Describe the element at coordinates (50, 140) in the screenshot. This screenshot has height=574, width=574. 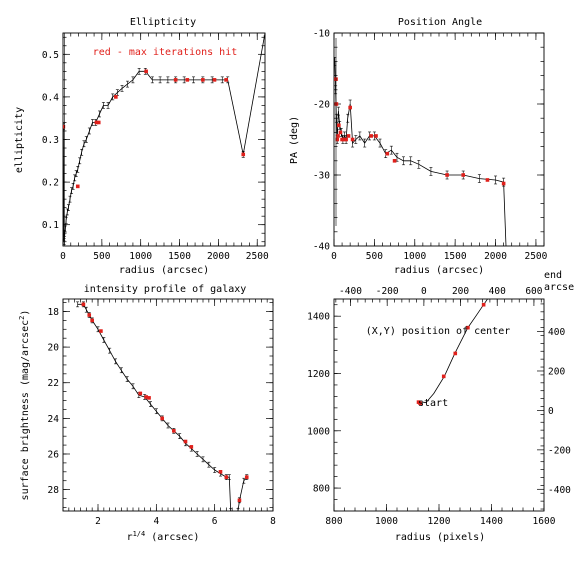
I see `y-tick-label: 0.3` at that location.